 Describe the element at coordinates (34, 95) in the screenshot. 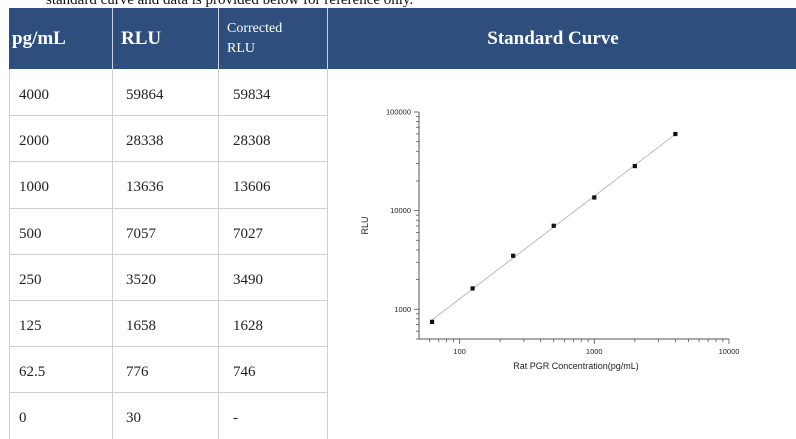

I see `table-cell-pg: 4000` at that location.